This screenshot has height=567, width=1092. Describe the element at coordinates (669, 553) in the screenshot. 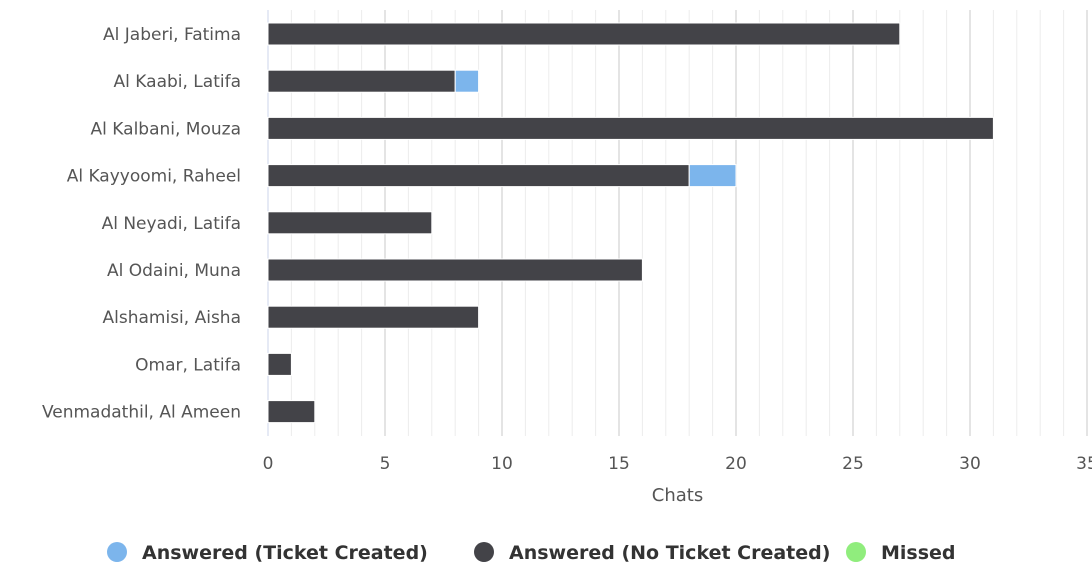

I see `legend-label: Answered (No Ticket Created)` at that location.